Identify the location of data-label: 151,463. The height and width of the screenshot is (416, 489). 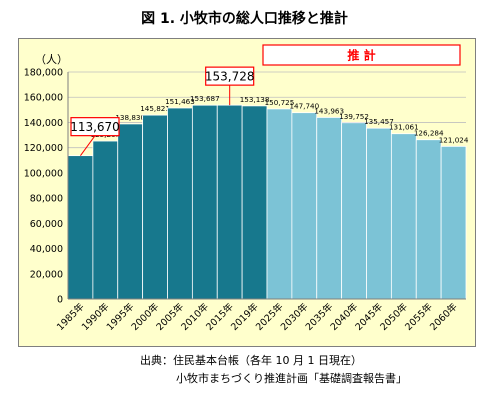
(180, 101).